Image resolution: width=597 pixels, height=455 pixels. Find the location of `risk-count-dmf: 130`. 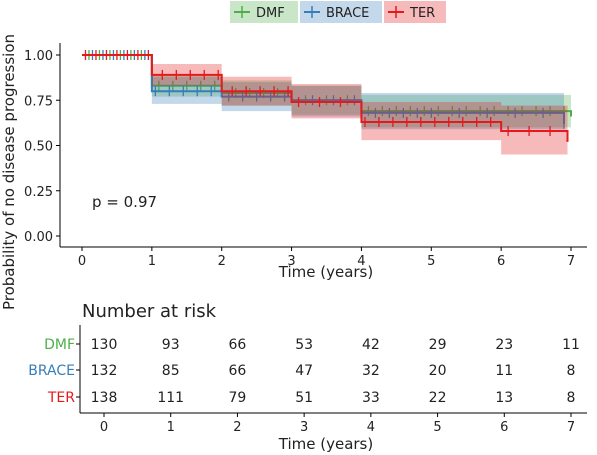

risk-count-dmf: 130 is located at coordinates (104, 345).